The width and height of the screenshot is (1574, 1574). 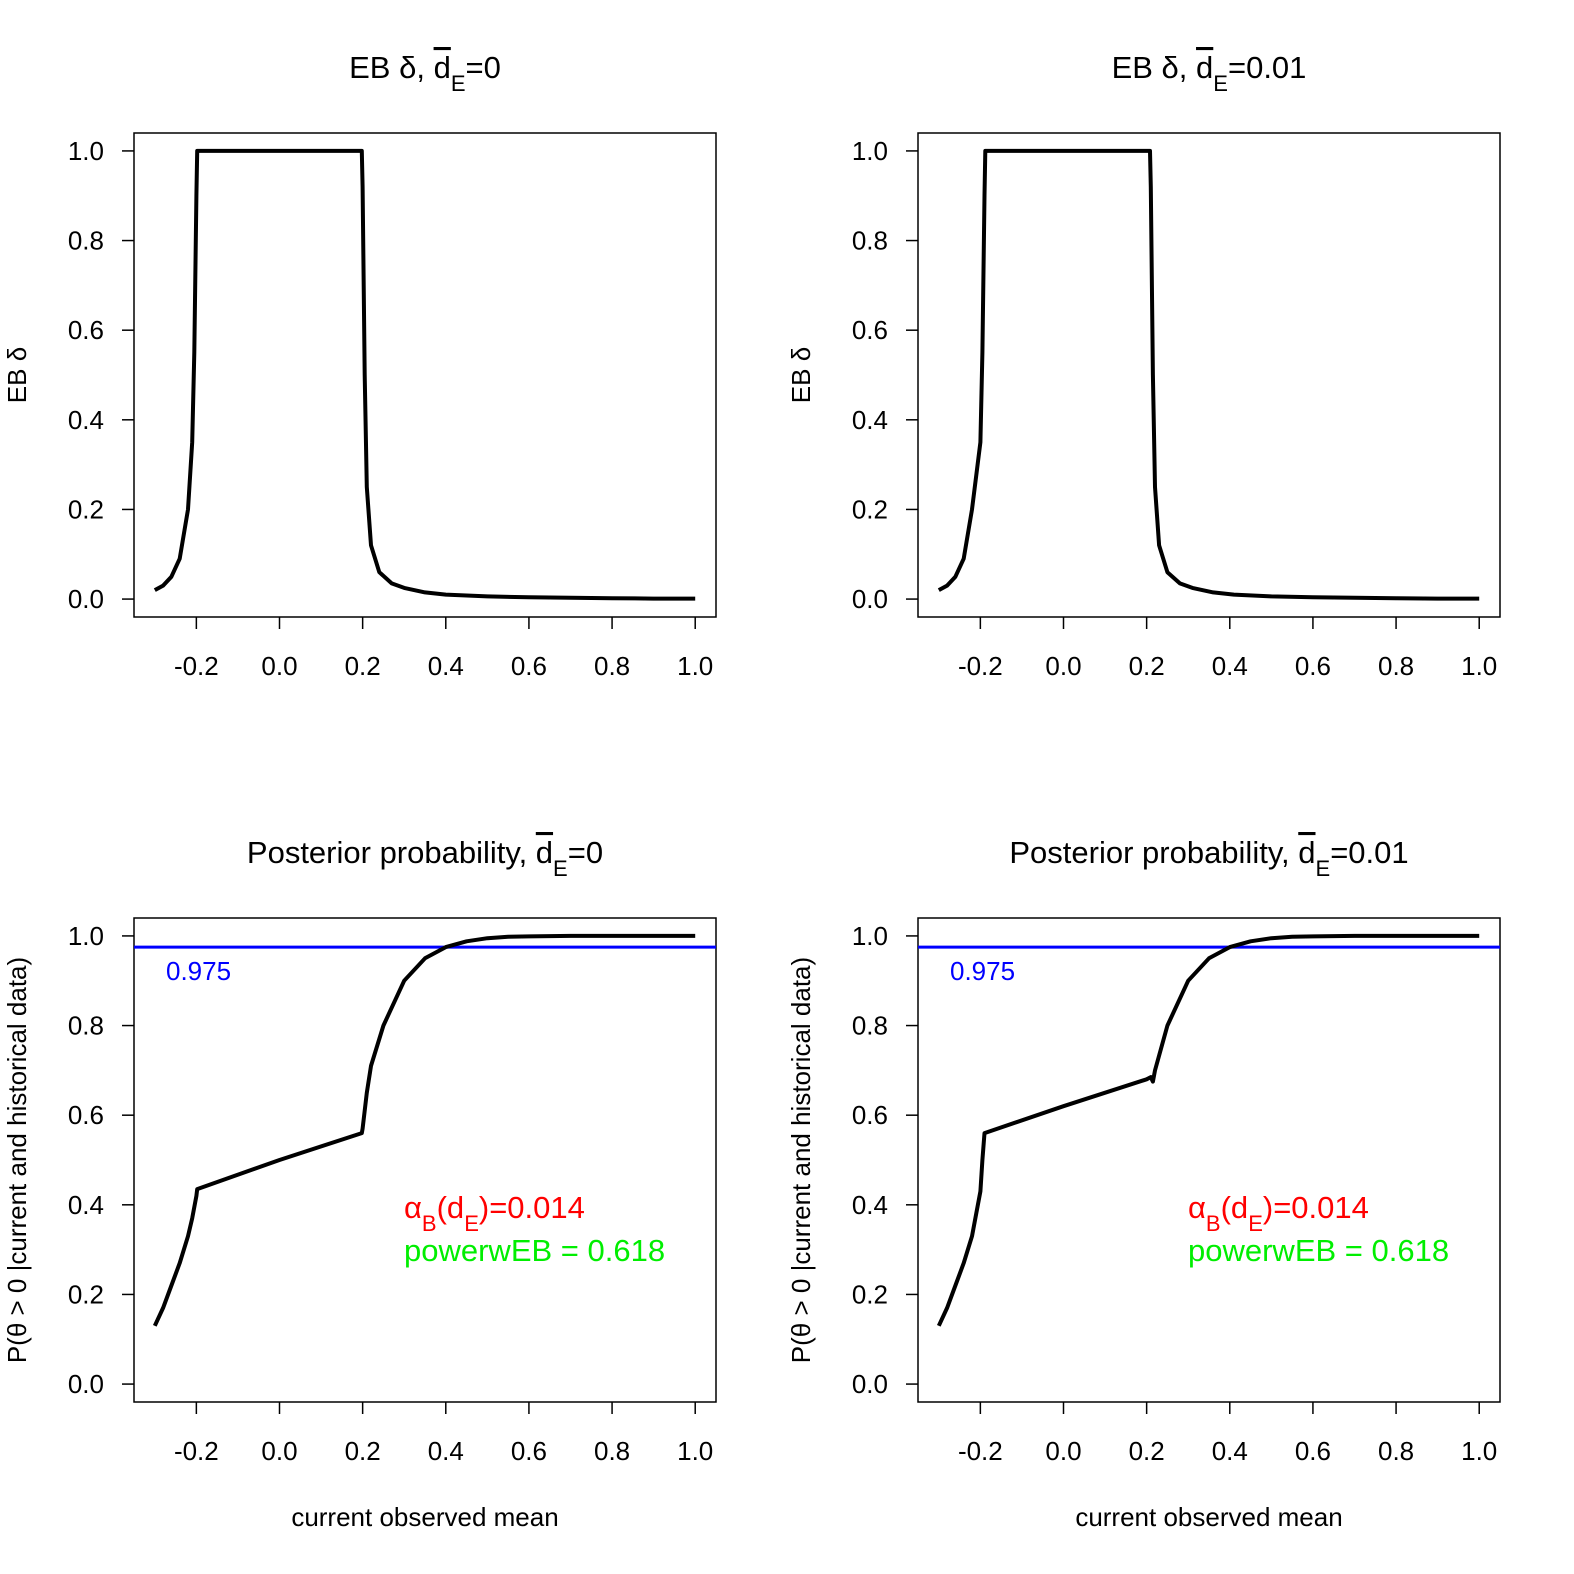 I want to click on chart-title: EB δ, dE=0.01, so click(x=1209, y=73).